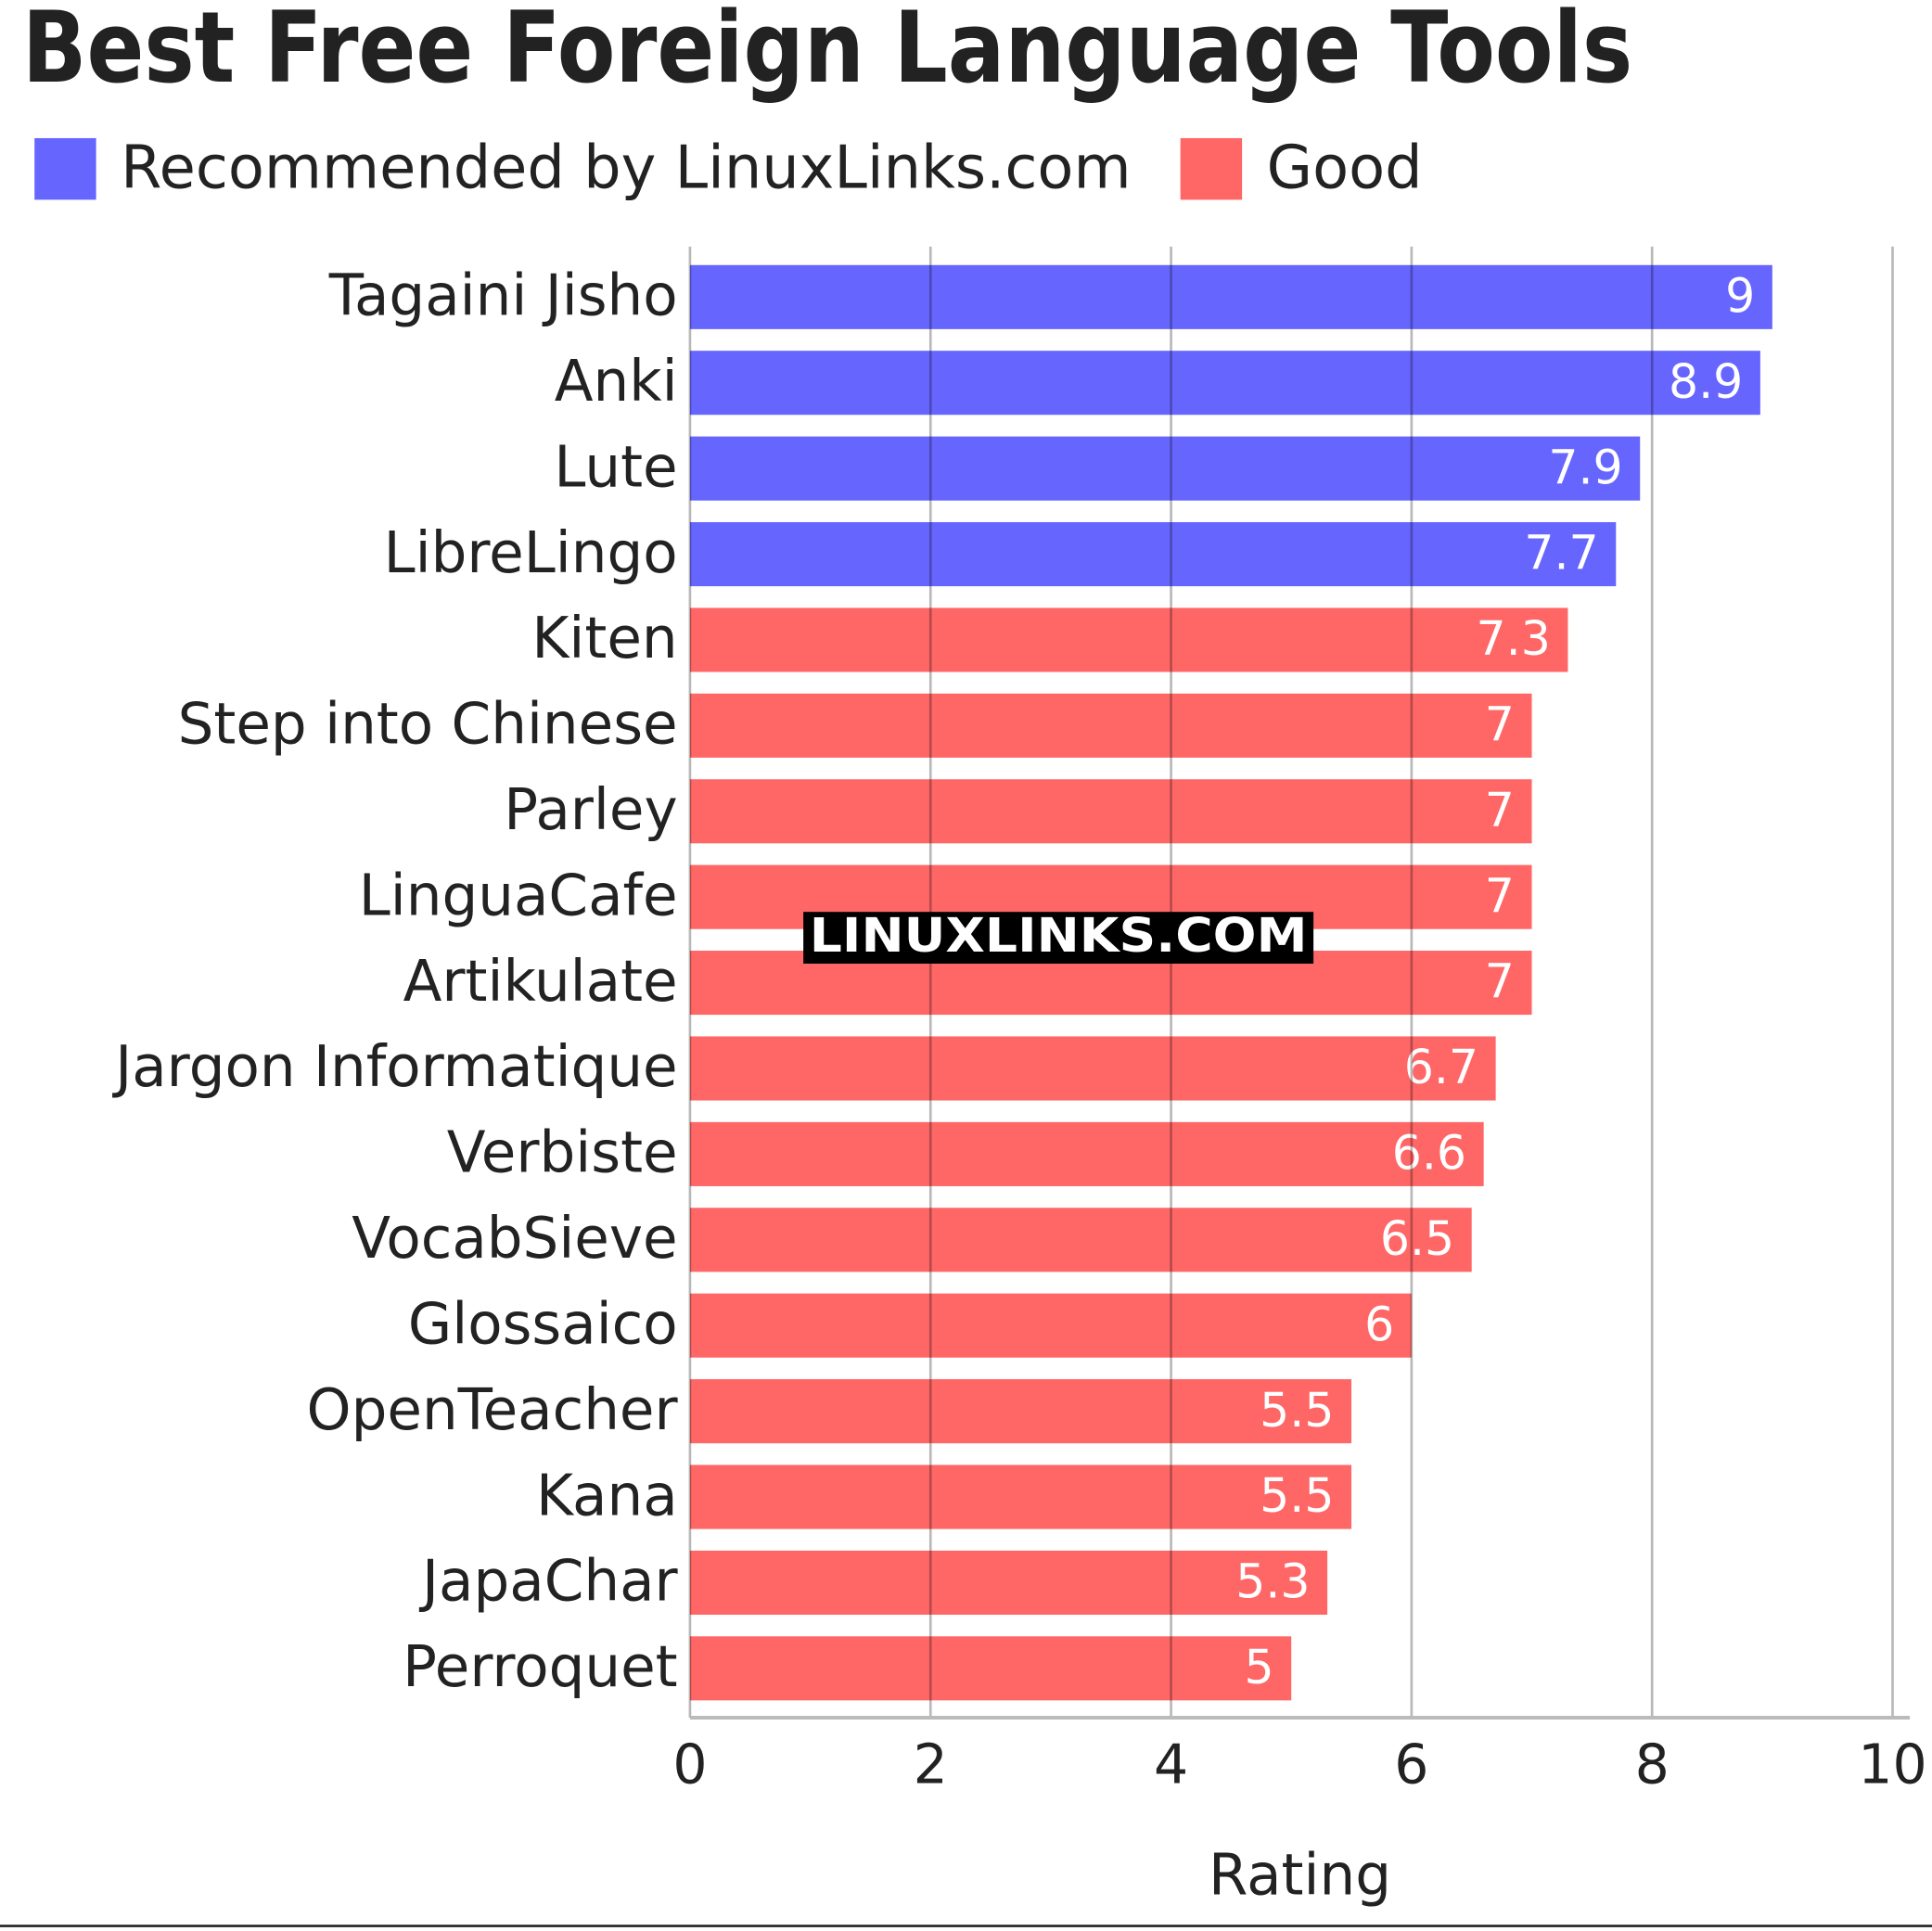 Image resolution: width=1932 pixels, height=1931 pixels. I want to click on y-tick-label: Lute, so click(615, 467).